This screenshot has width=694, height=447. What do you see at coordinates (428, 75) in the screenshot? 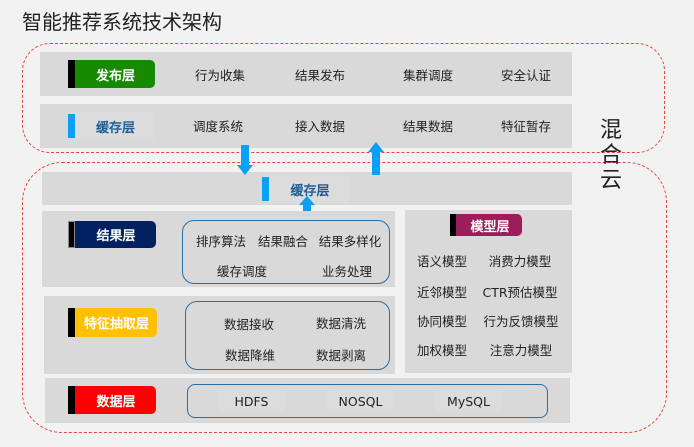
I see `publish-item: 集群调度` at bounding box center [428, 75].